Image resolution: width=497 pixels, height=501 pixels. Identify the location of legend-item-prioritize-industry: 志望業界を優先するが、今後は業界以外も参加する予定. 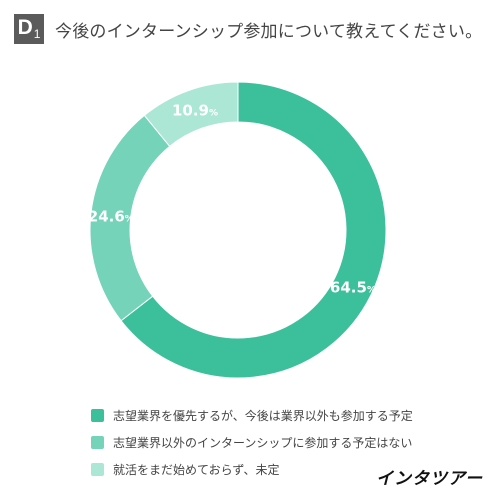
(252, 415).